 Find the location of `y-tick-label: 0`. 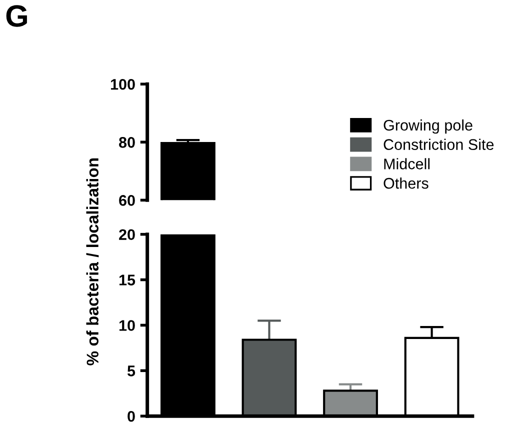

y-tick-label: 0 is located at coordinates (131, 416).